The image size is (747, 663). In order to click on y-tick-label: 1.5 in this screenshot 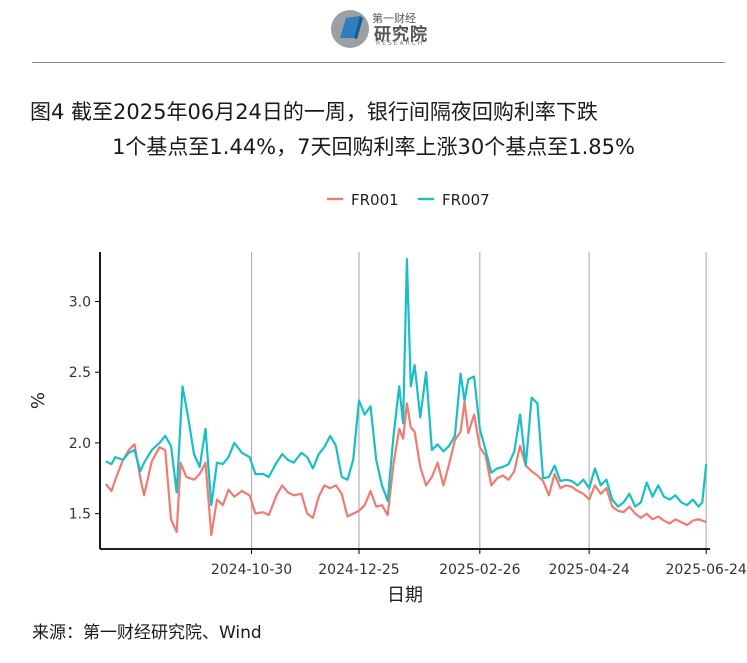, I will do `click(80, 515)`.